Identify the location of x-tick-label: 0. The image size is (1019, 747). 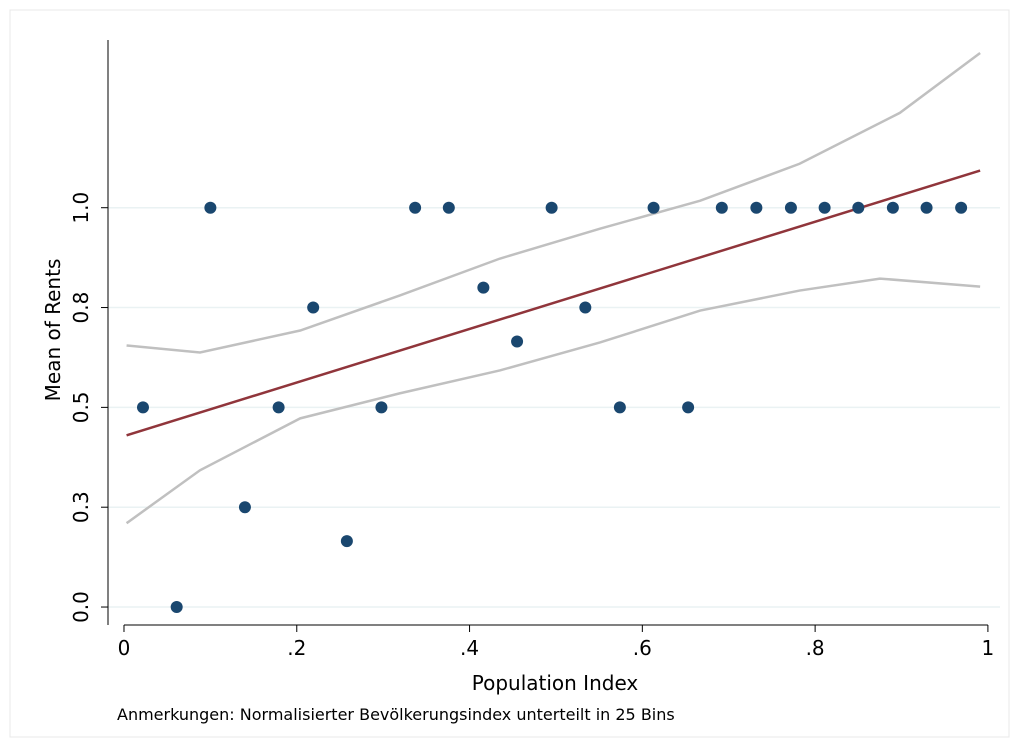
(124, 648).